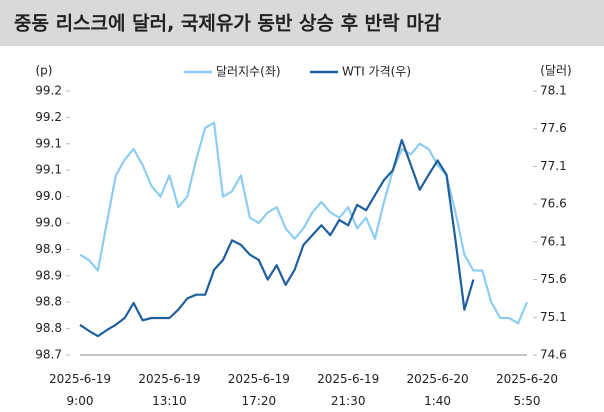 This screenshot has height=412, width=604. I want to click on y2-tick-label: 77.1, so click(553, 166).